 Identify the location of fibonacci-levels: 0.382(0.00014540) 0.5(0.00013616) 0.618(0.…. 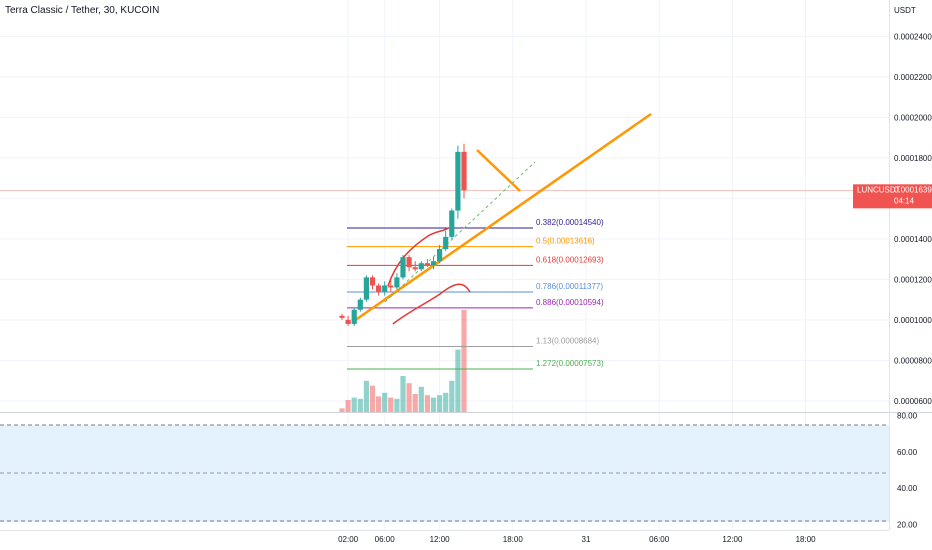
(475, 294).